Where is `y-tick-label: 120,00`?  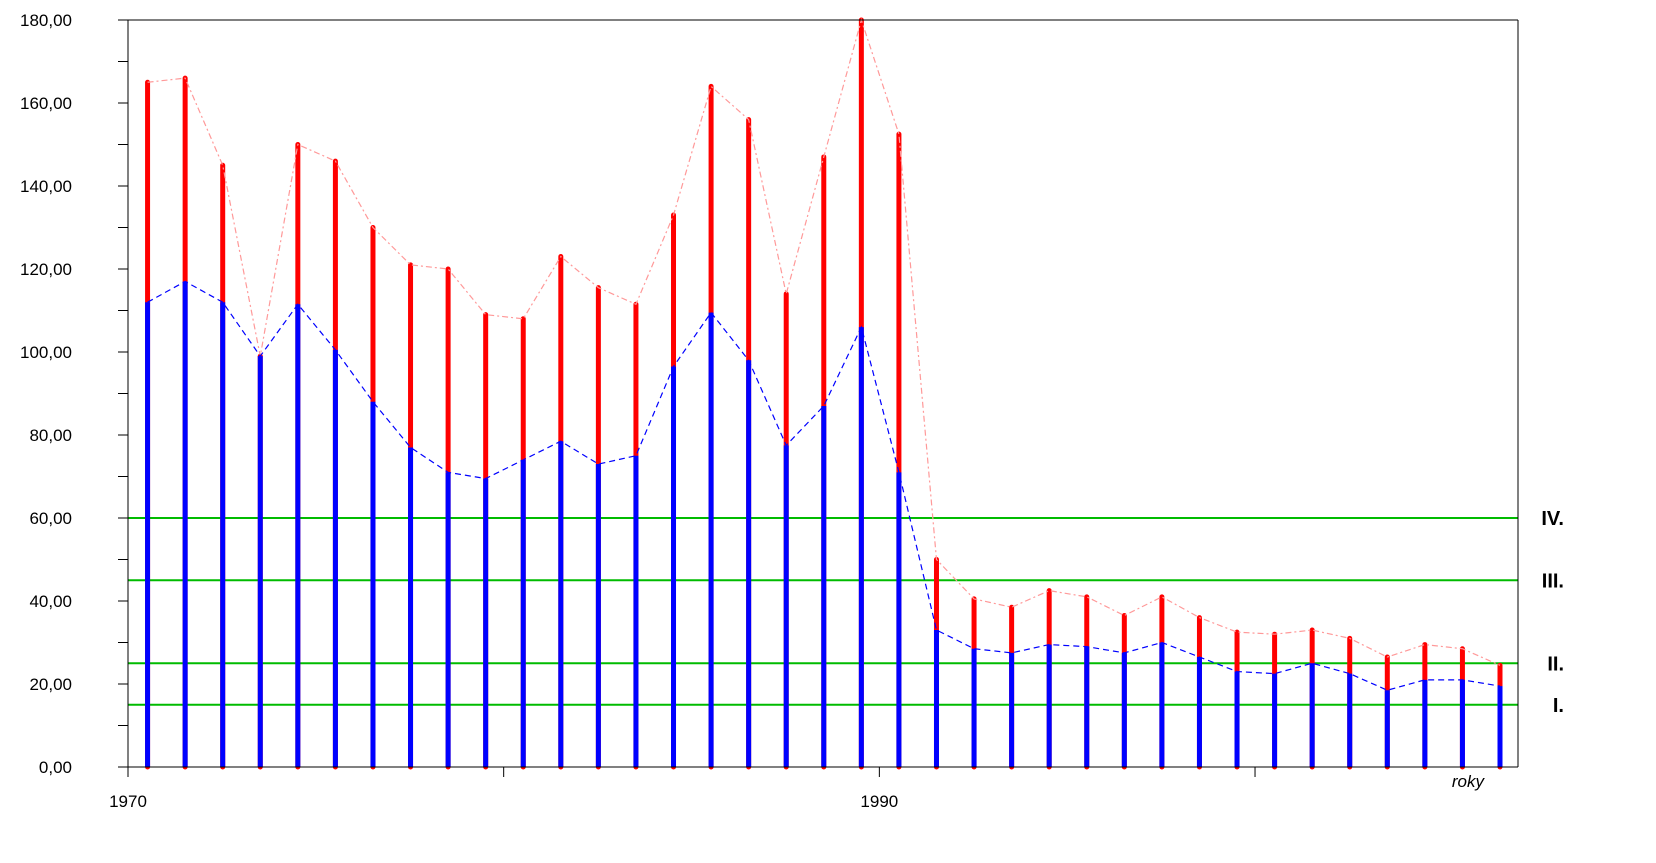
y-tick-label: 120,00 is located at coordinates (46, 269).